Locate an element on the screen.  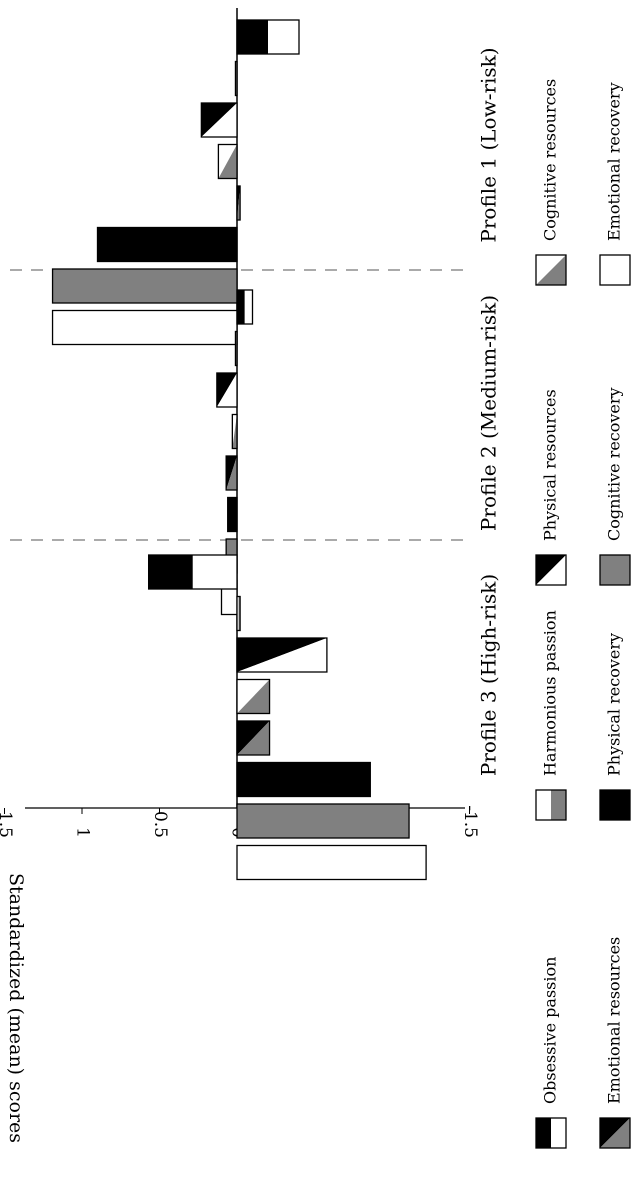
category-label: Profile 2 (Medium-risk) is located at coordinates (489, 413).